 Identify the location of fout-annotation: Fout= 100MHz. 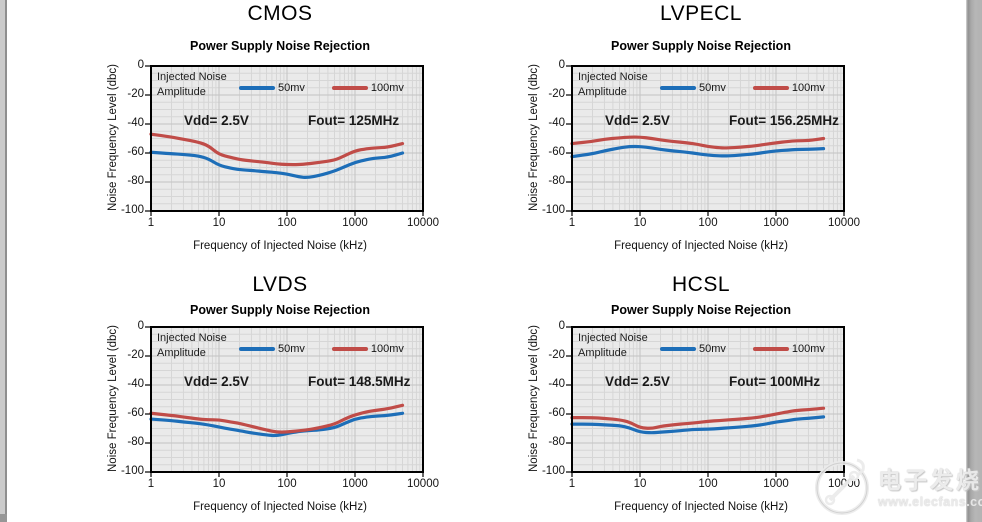
(775, 381).